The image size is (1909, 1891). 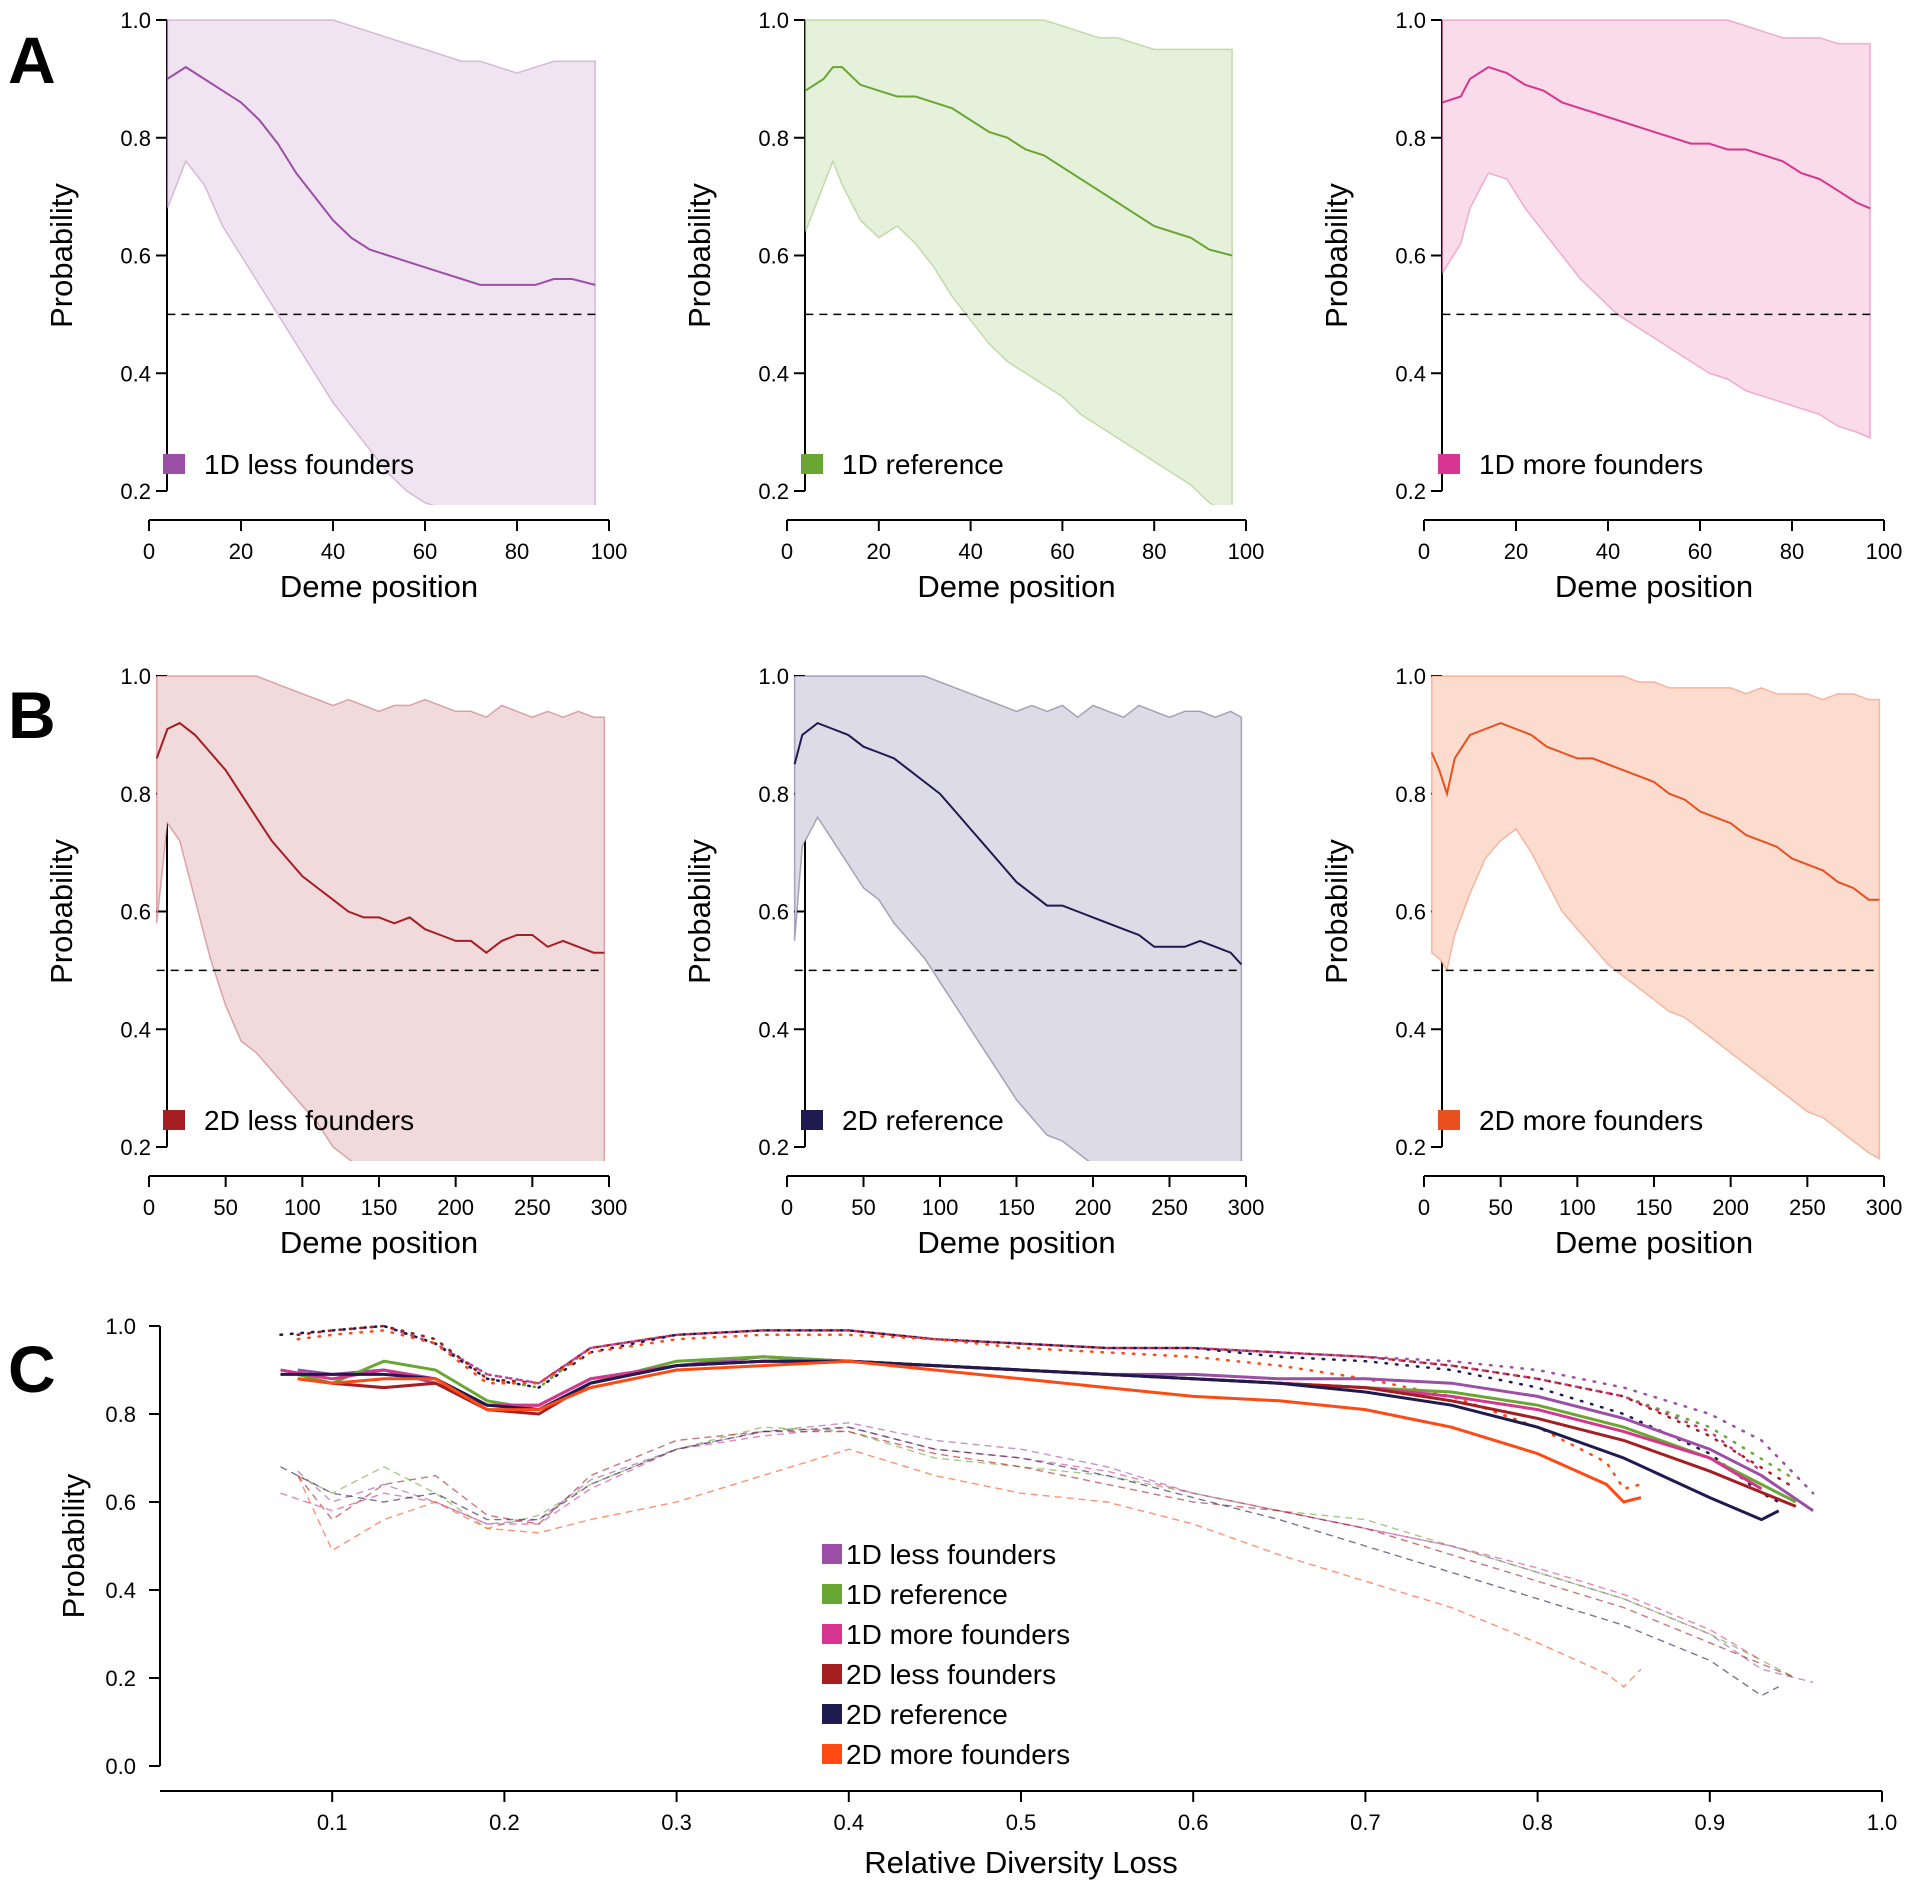 I want to click on x-tick-label: 20, so click(x=879, y=551).